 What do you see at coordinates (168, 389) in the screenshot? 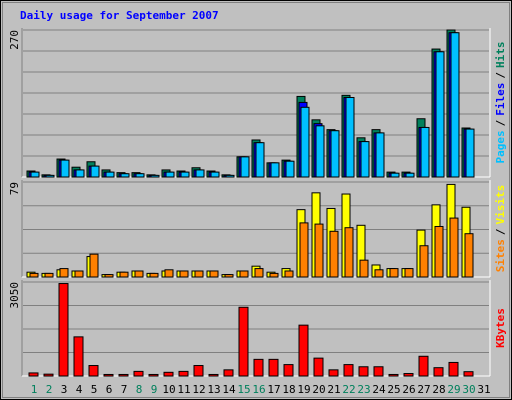
I see `x-tick-label: 10` at bounding box center [168, 389].